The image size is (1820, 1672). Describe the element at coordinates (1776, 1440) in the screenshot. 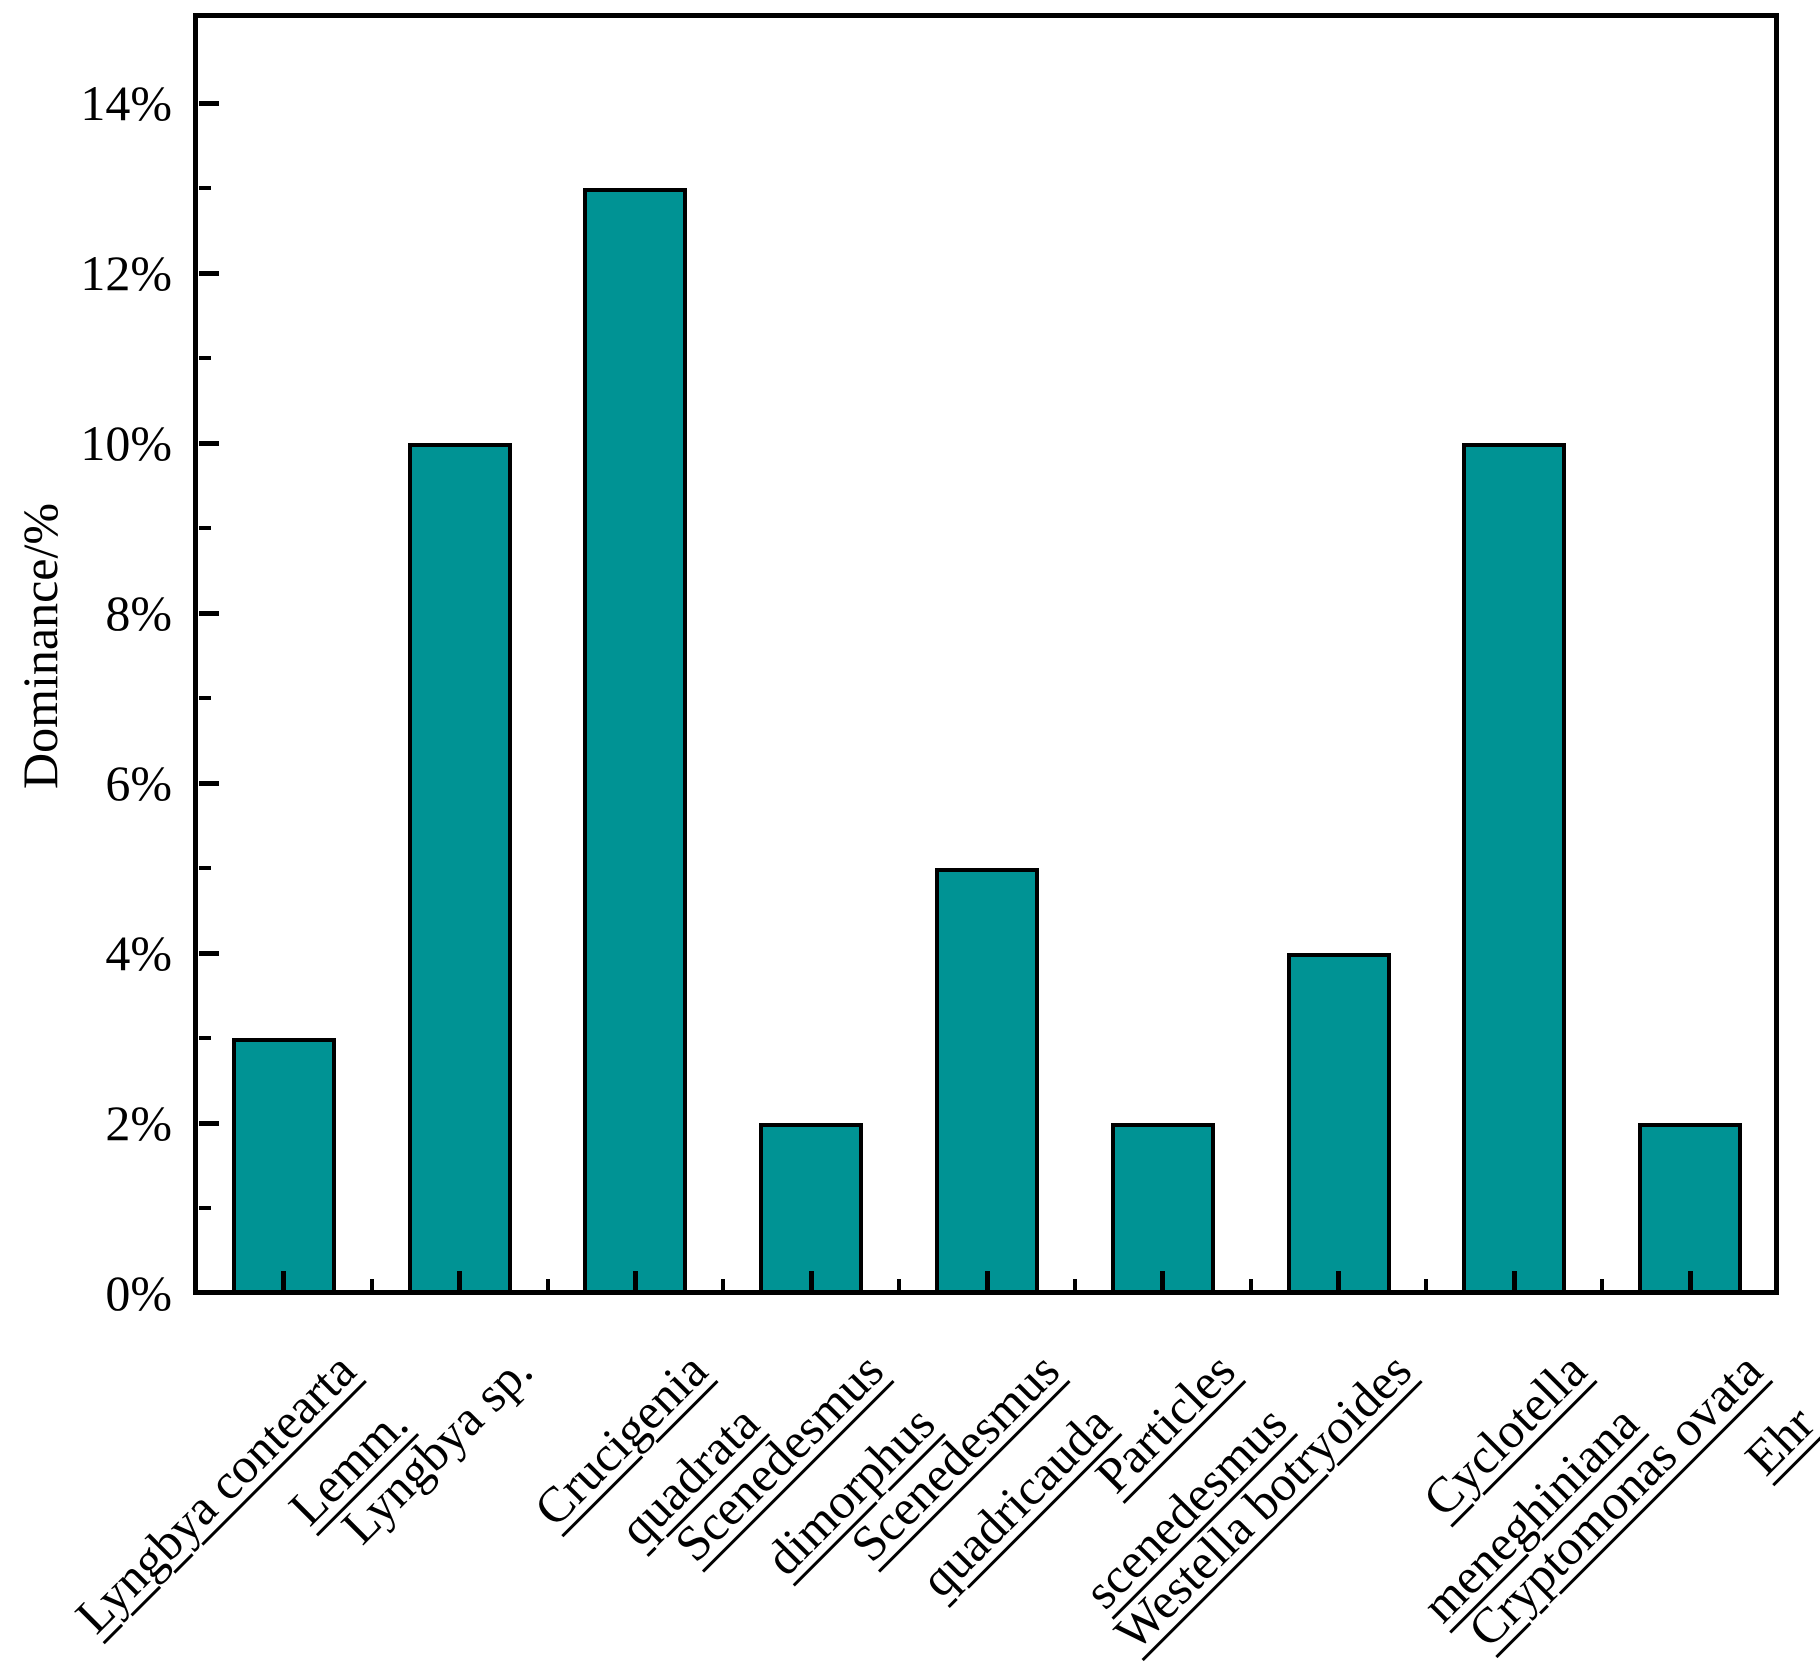

I see `x-tick-label: Ehr` at that location.